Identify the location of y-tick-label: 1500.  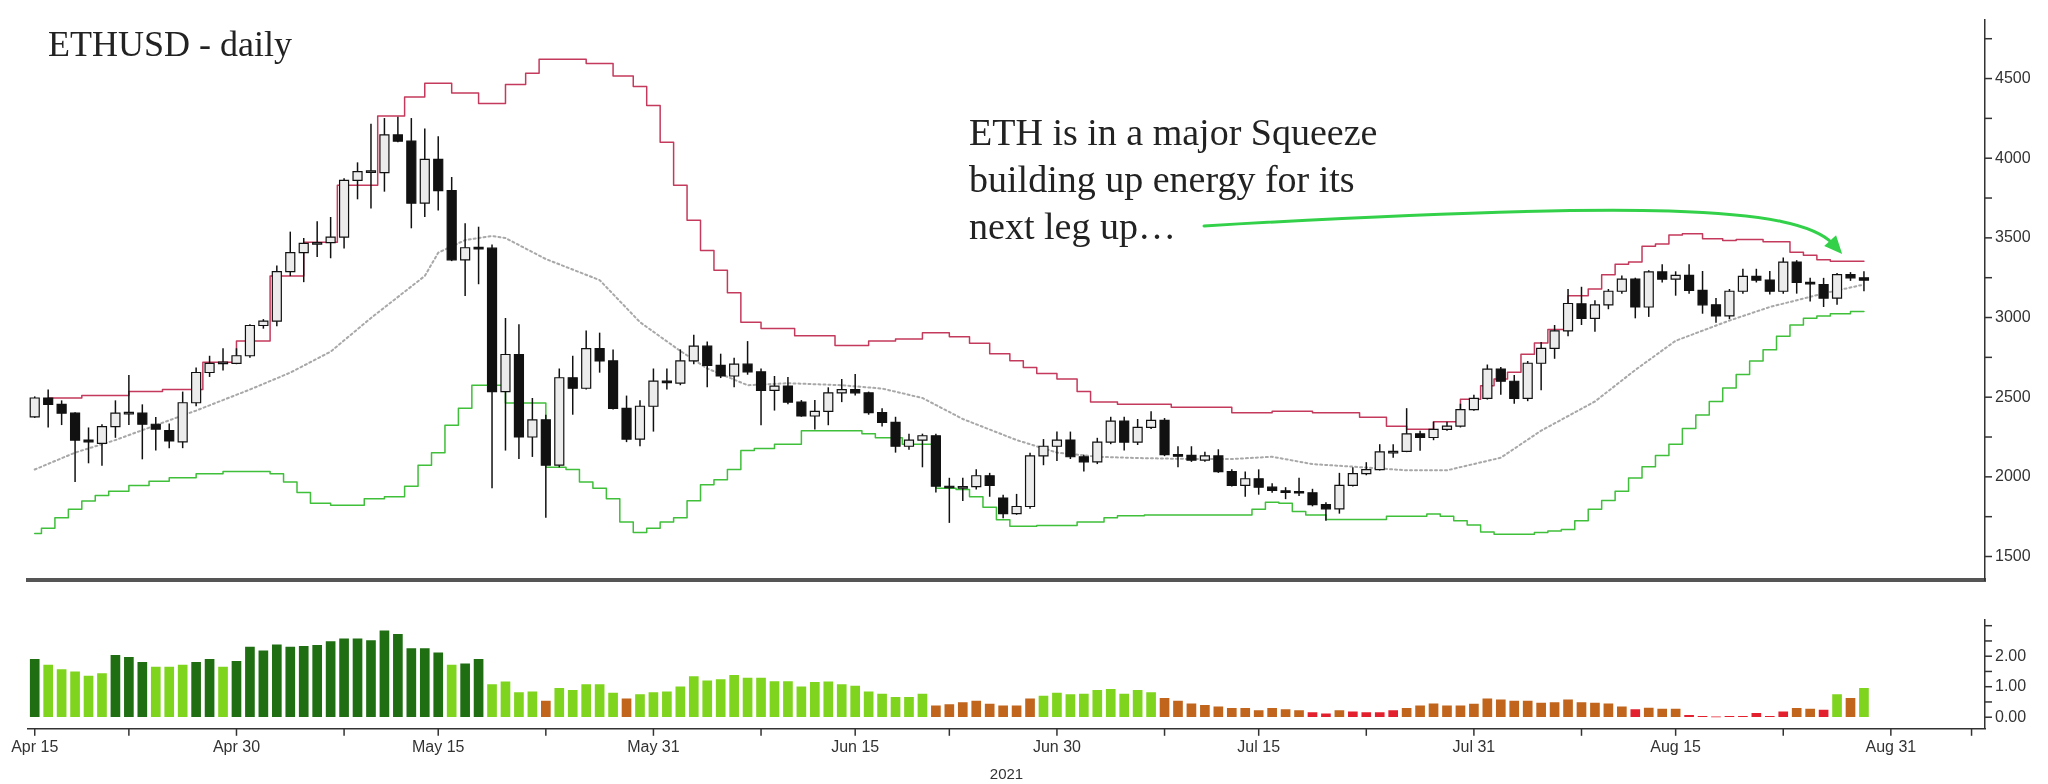
(2013, 555).